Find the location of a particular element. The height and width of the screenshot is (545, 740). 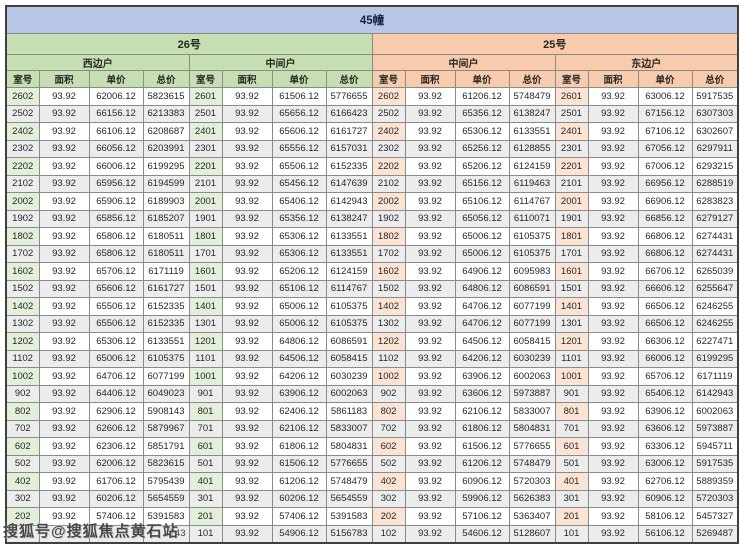

unit-price-cell: 65356.12 is located at coordinates (482, 113).